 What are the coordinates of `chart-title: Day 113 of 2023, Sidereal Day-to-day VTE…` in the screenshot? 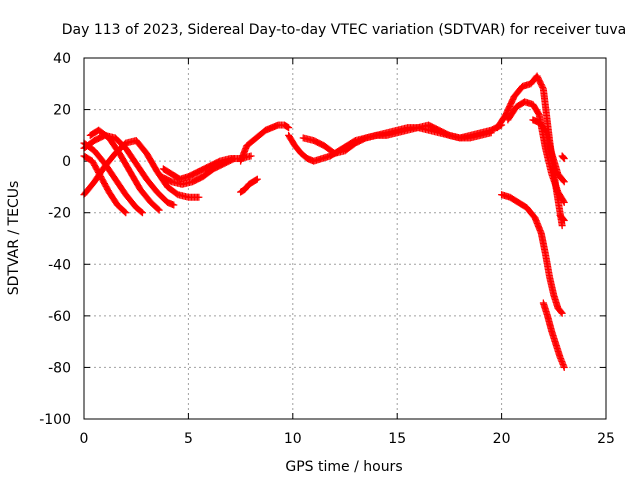 It's located at (344, 30).